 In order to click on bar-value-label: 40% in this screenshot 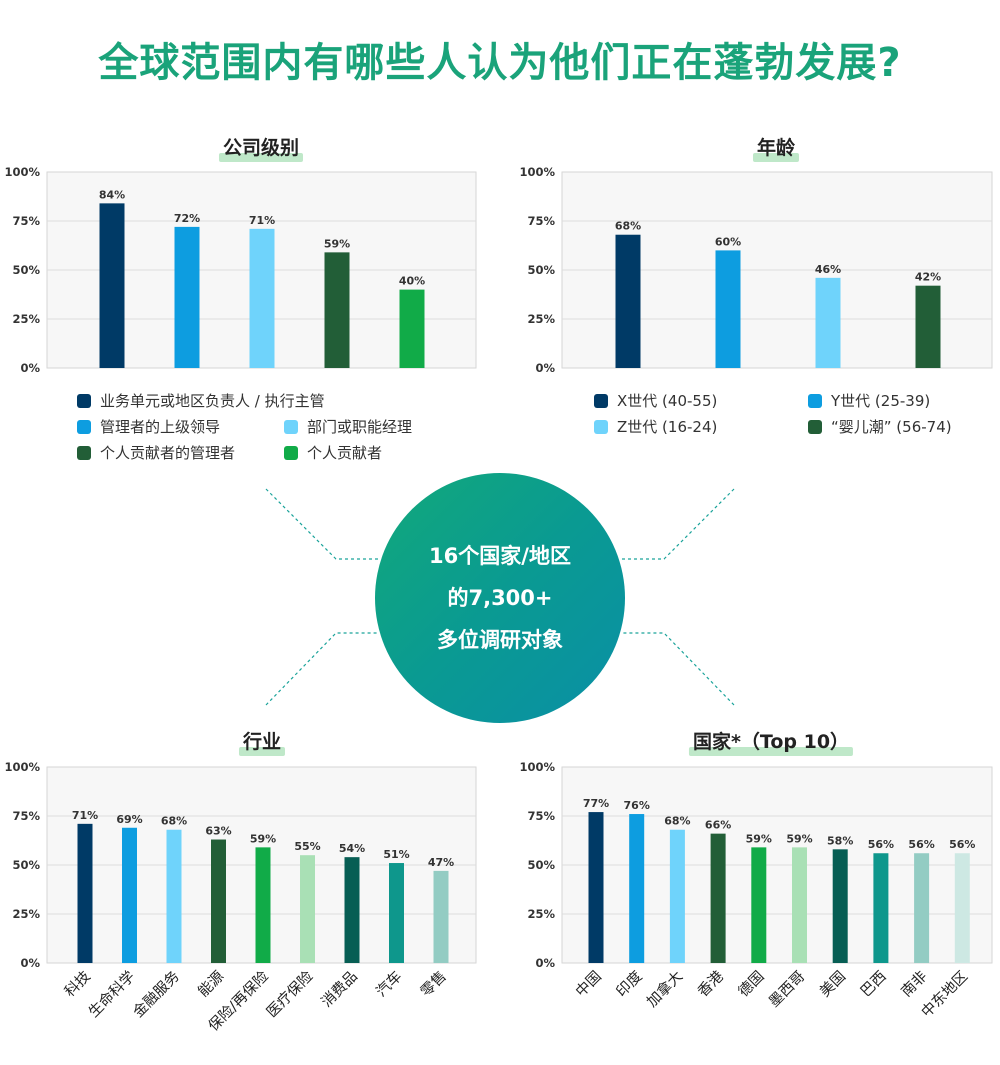, I will do `click(412, 281)`.